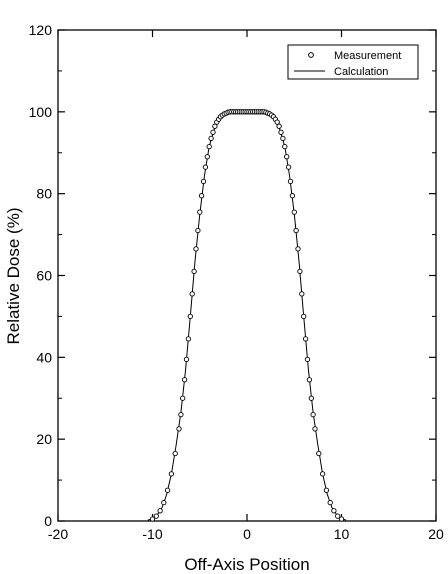  What do you see at coordinates (247, 534) in the screenshot?
I see `x-tick-label: 0` at bounding box center [247, 534].